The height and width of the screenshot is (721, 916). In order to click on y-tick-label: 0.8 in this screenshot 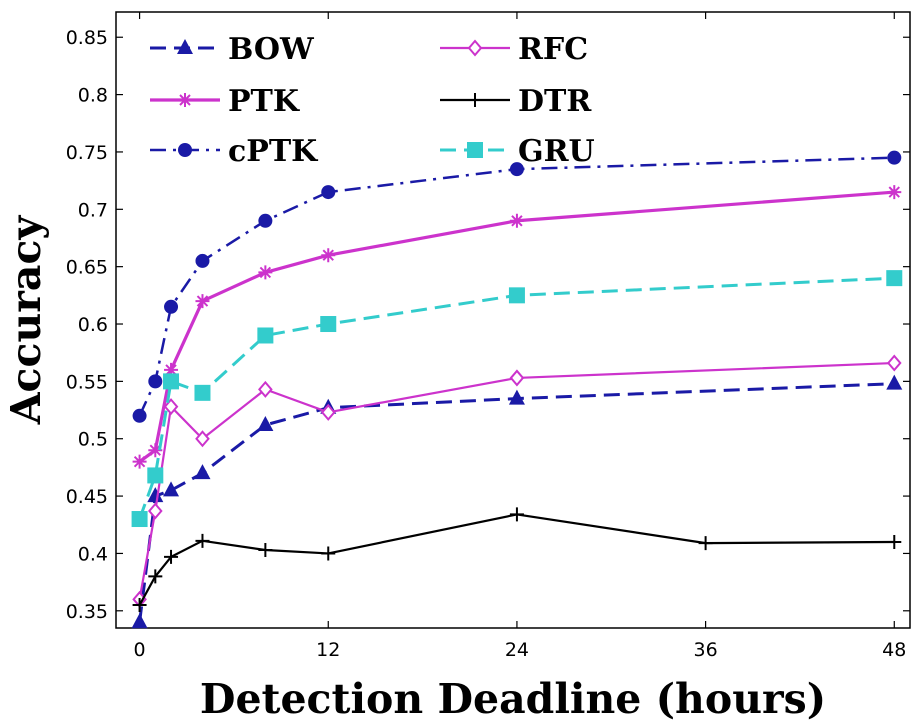, I will do `click(93, 96)`.